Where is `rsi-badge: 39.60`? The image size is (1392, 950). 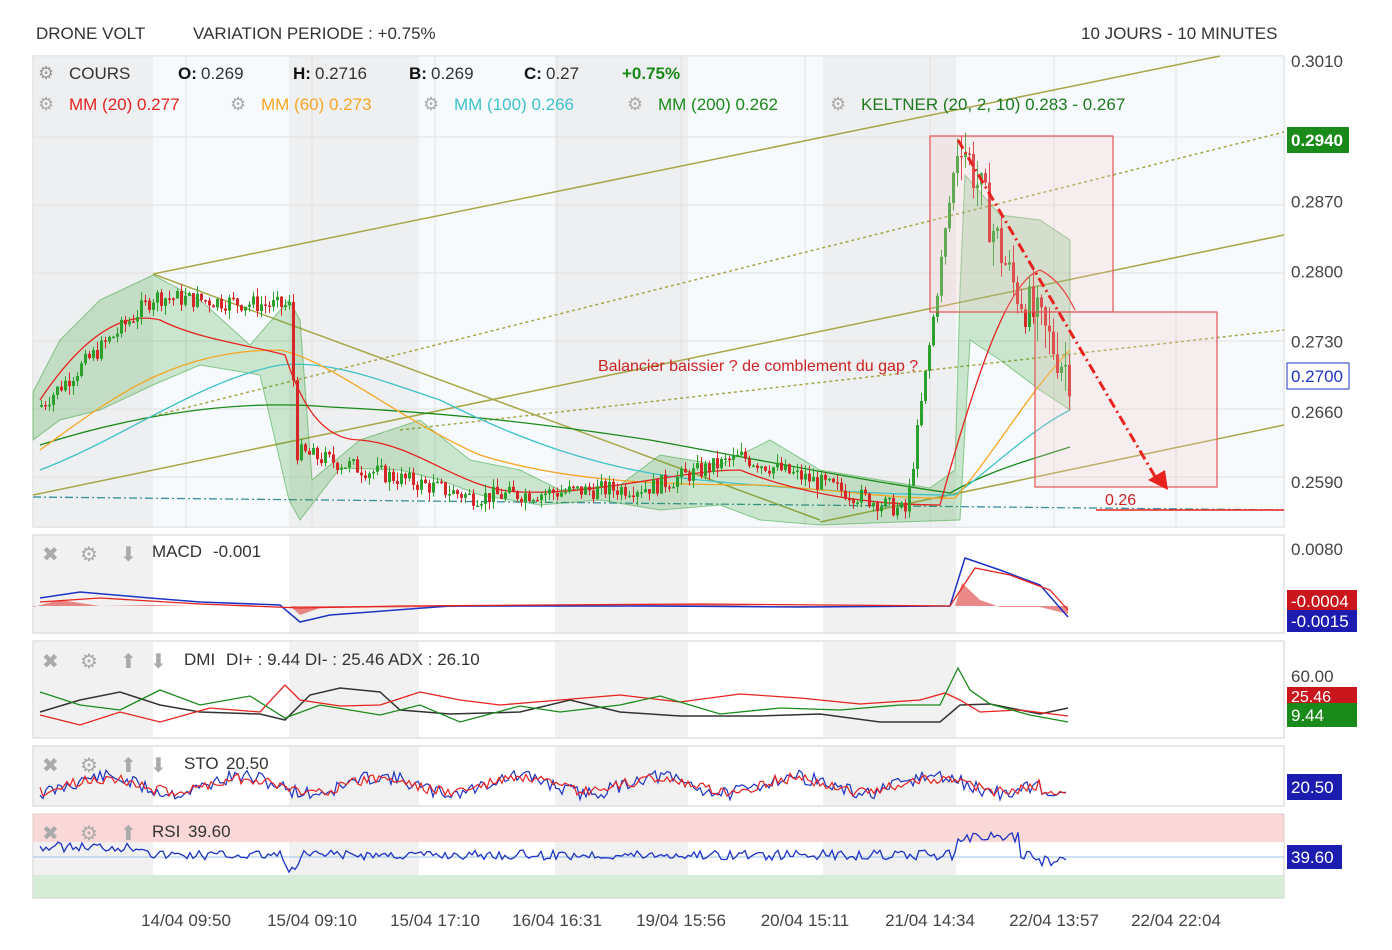
rsi-badge: 39.60 is located at coordinates (1312, 857).